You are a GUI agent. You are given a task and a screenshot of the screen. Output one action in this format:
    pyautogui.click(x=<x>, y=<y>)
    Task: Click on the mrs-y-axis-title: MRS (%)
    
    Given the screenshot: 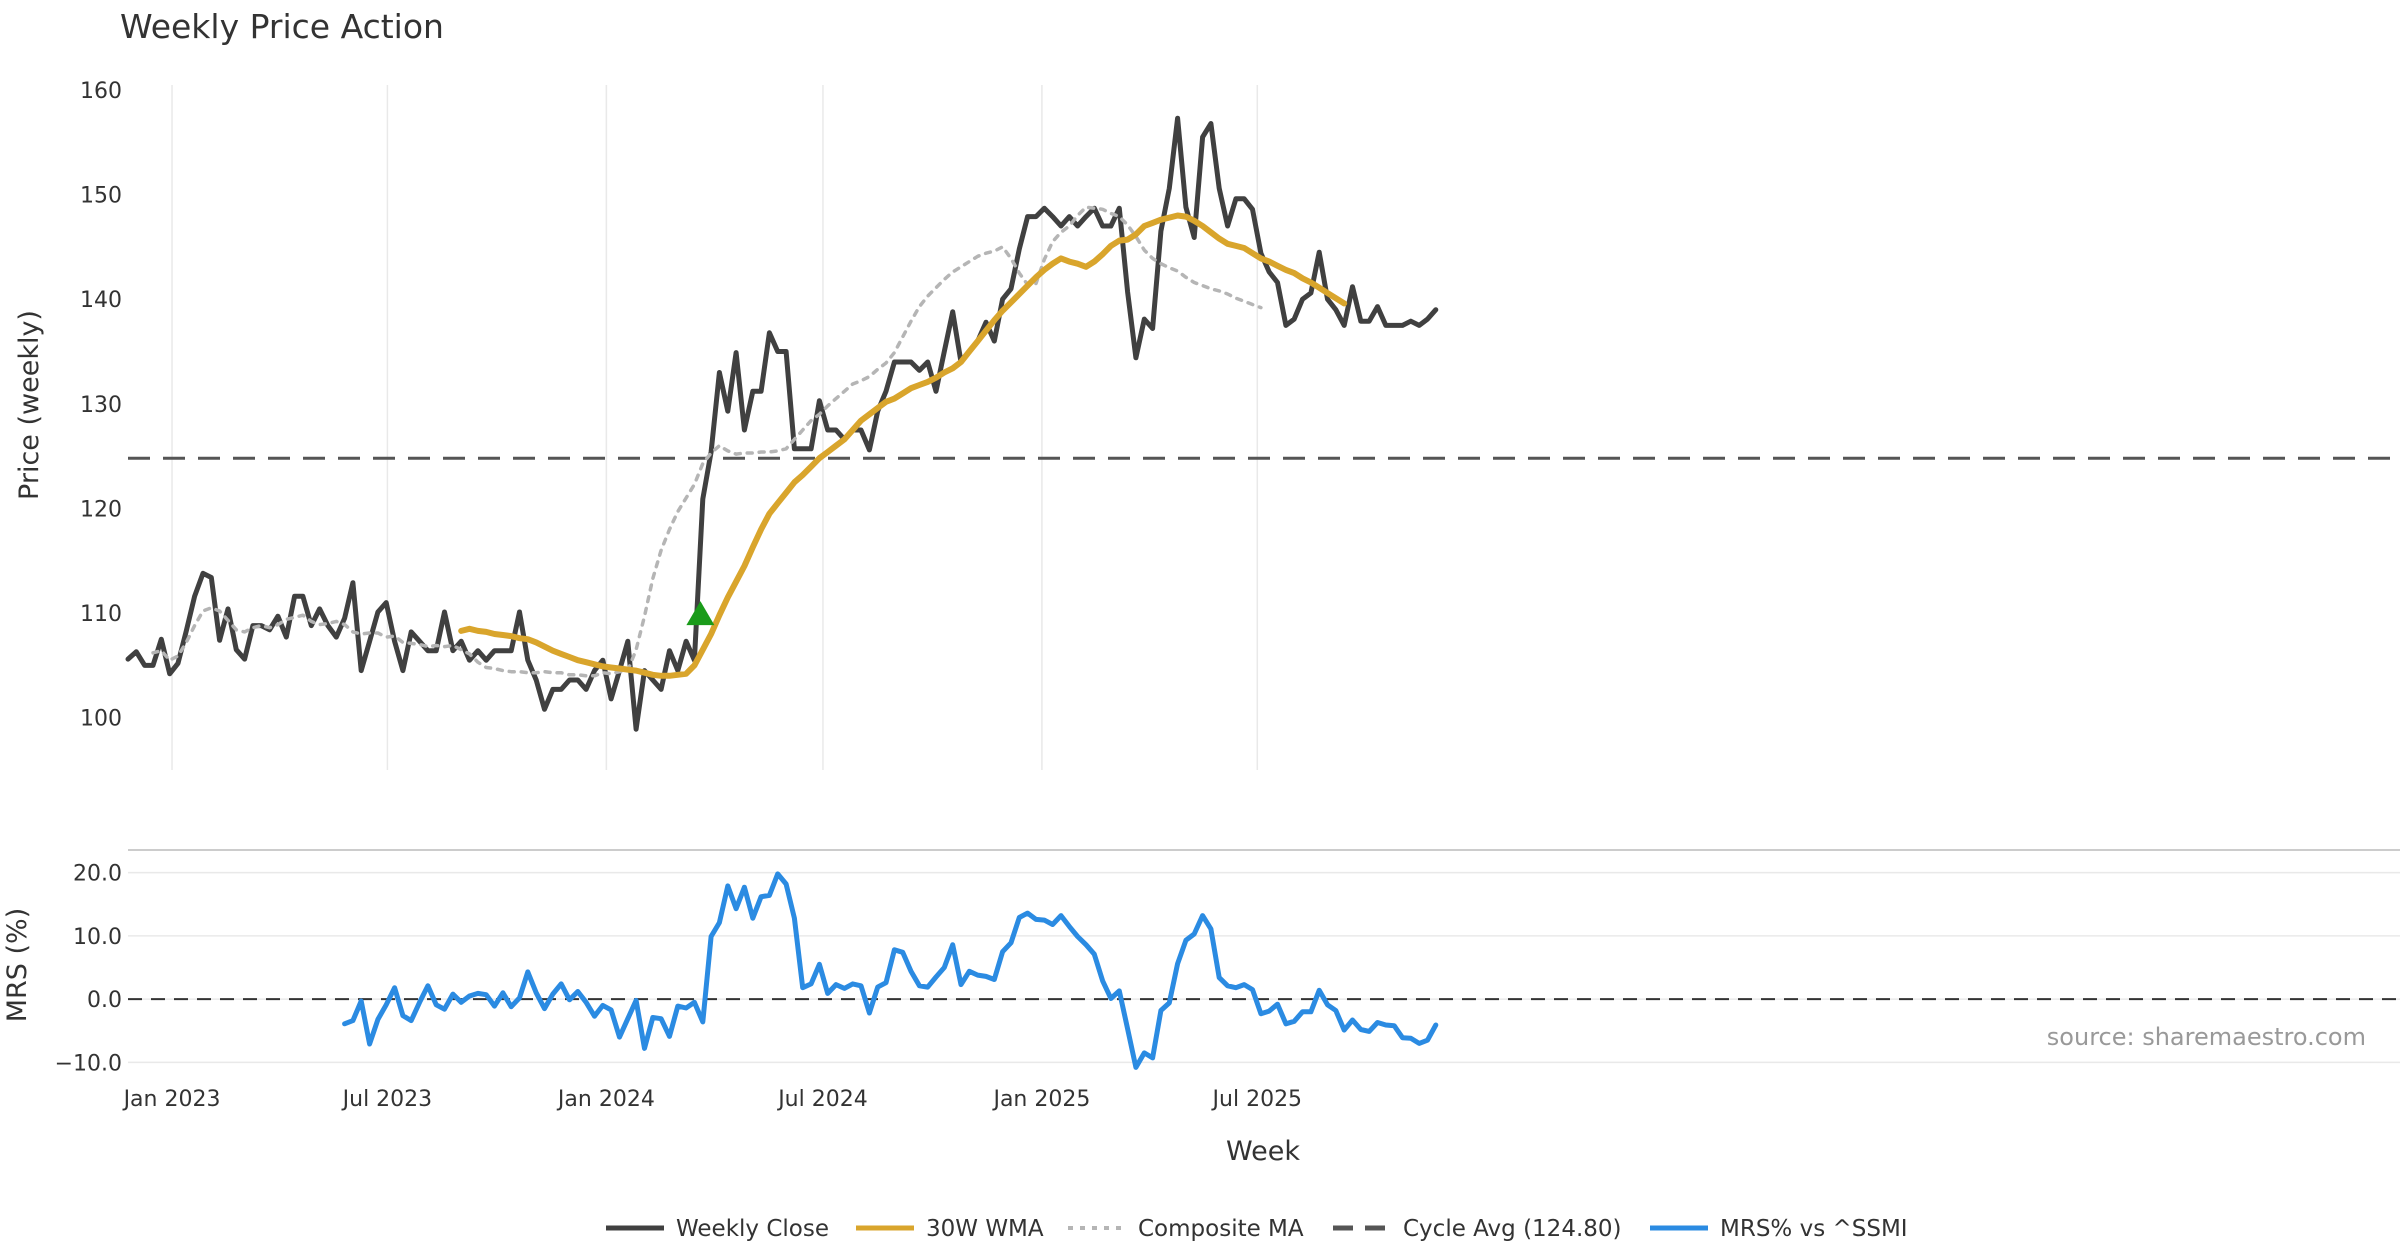 What is the action you would take?
    pyautogui.click(x=17, y=965)
    